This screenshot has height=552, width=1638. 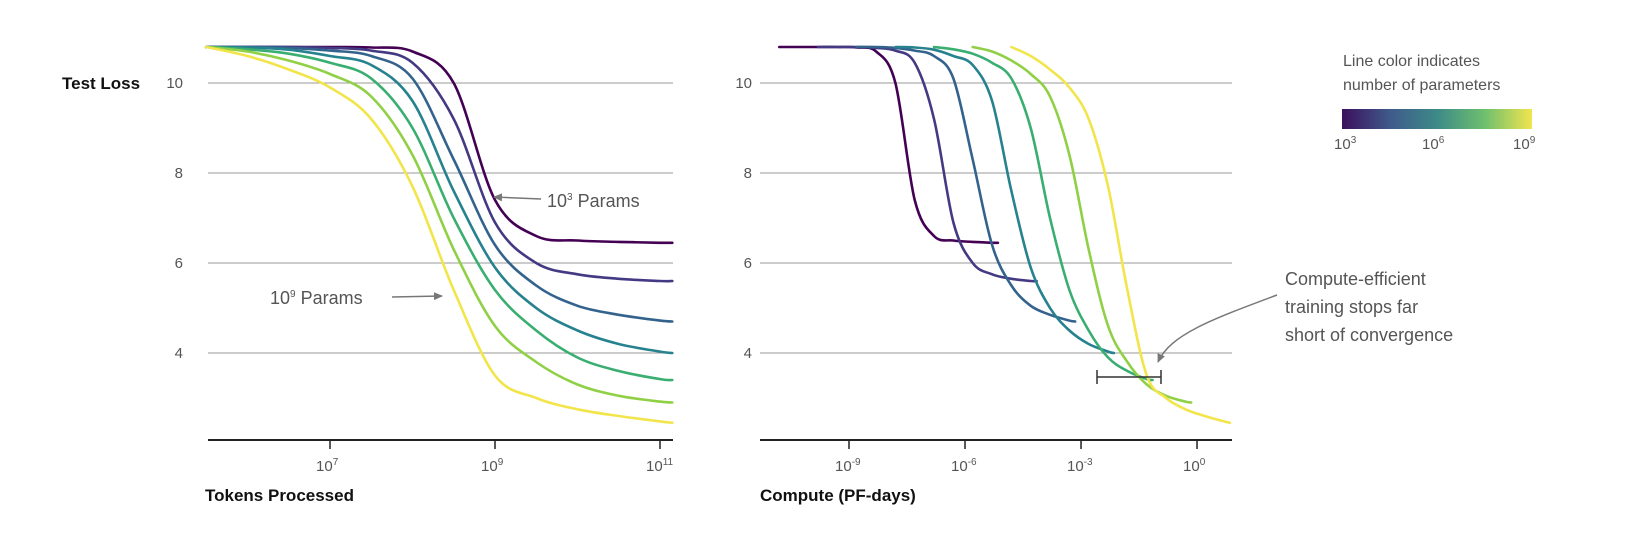 I want to click on colorbar, so click(x=1437, y=119).